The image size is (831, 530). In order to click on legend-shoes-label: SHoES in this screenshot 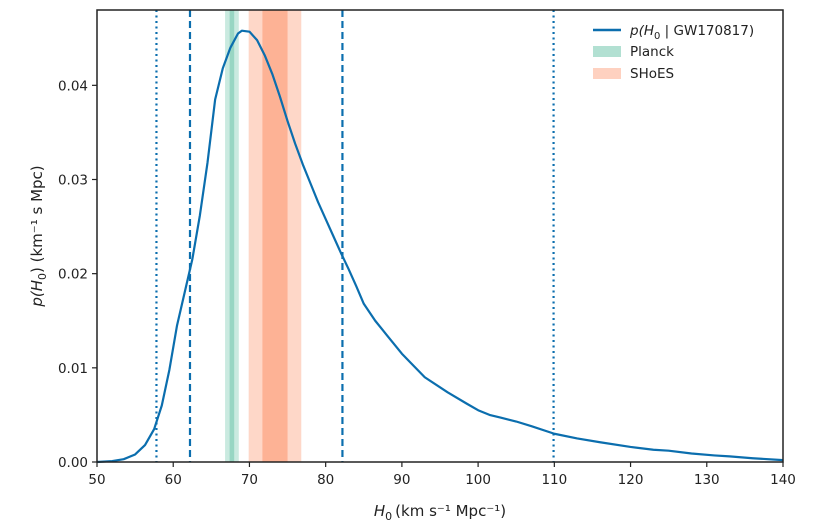, I will do `click(652, 74)`.